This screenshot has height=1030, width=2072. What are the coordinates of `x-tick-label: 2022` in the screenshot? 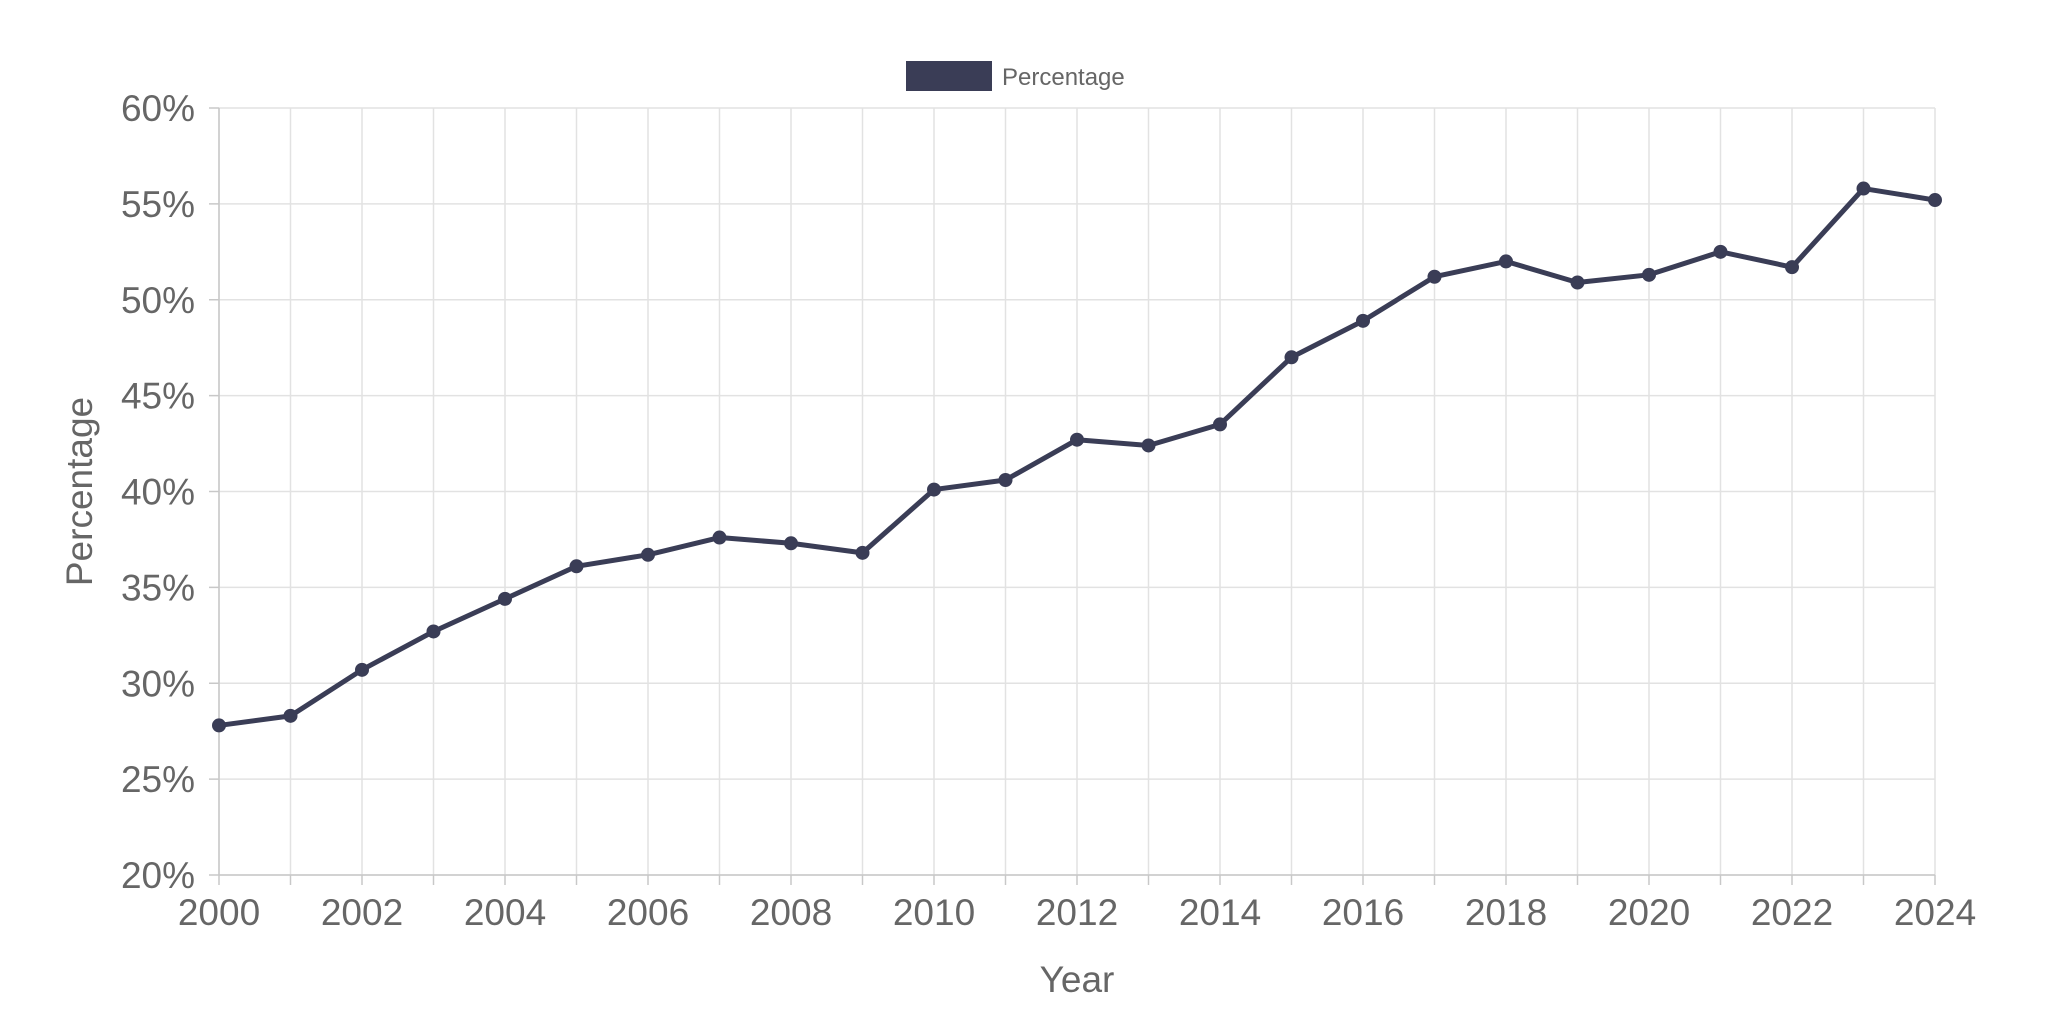 It's located at (1792, 912).